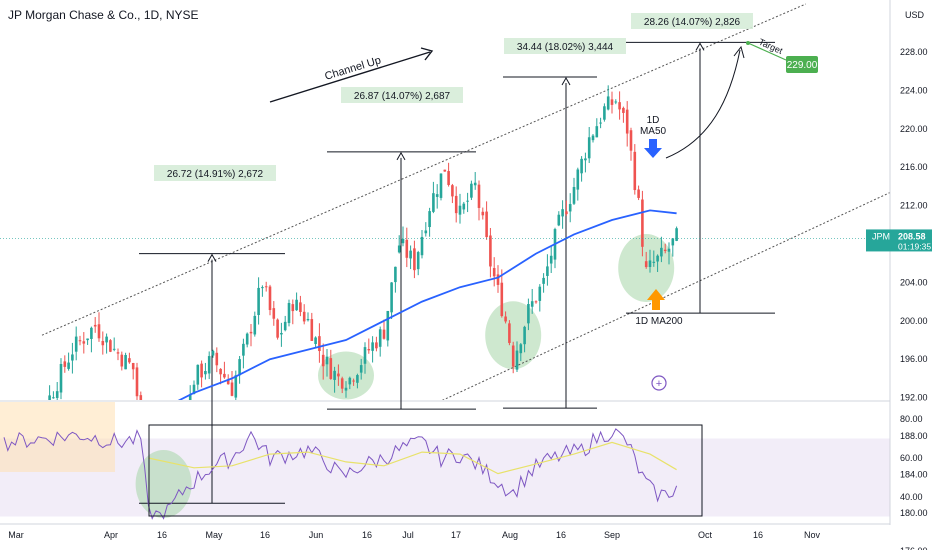 The height and width of the screenshot is (555, 932). I want to click on target-point, so click(748, 43).